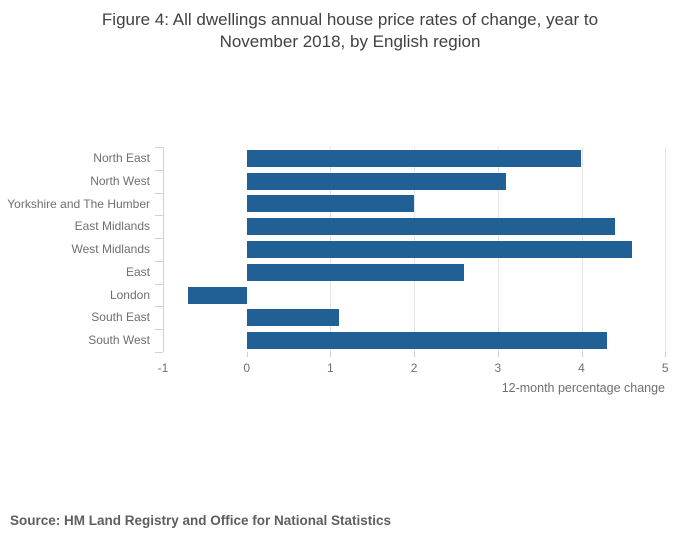 Image resolution: width=700 pixels, height=549 pixels. What do you see at coordinates (78, 203) in the screenshot?
I see `category-label-yorkshire-and-the-humber: Yorkshire and The Humber` at bounding box center [78, 203].